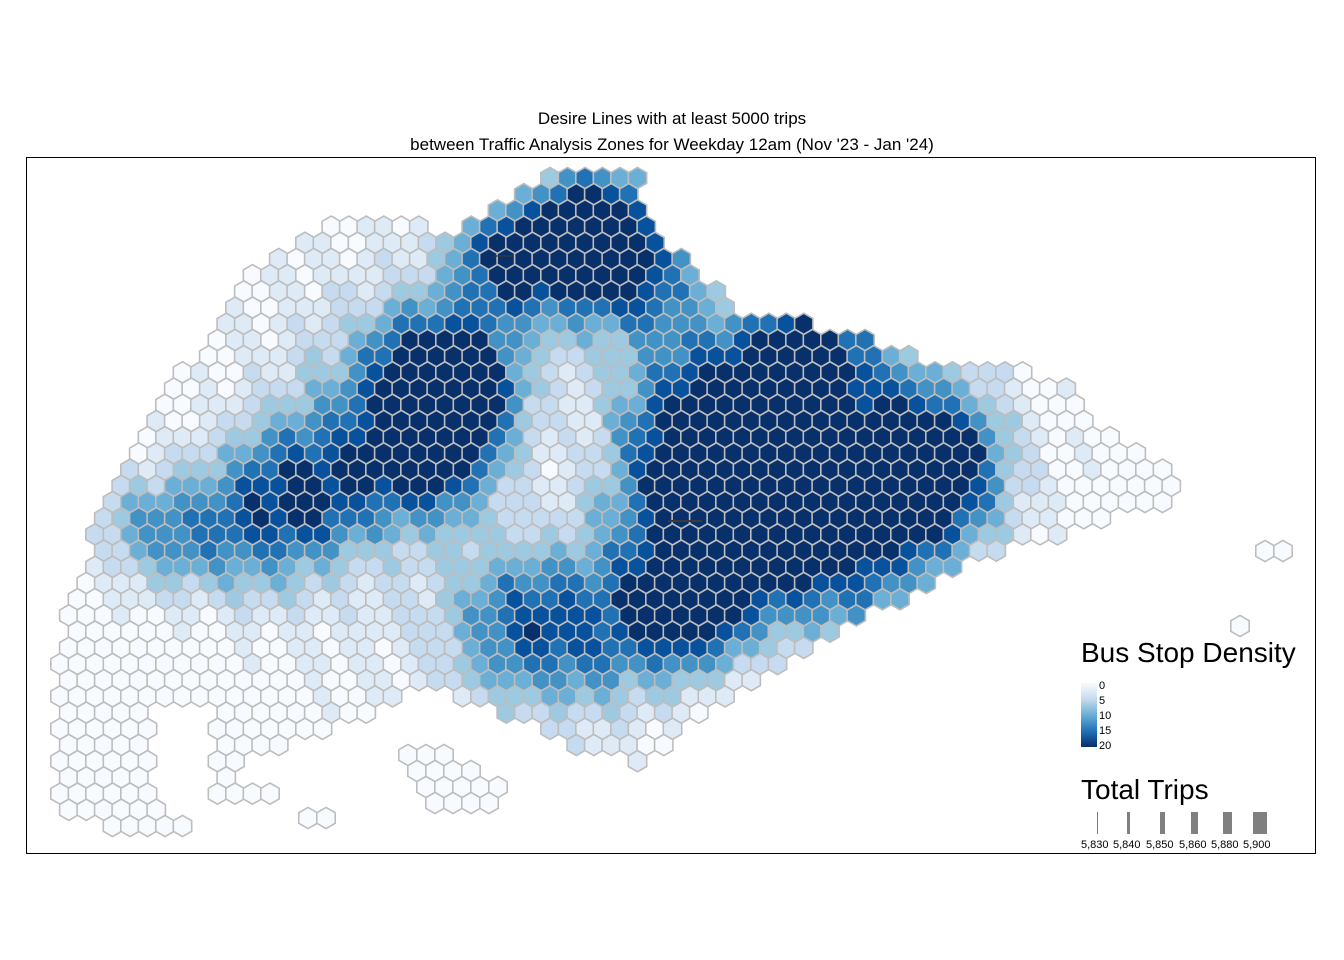 This screenshot has height=960, width=1344. I want to click on map-title: Desire Lines with at least 5000 trips, so click(672, 118).